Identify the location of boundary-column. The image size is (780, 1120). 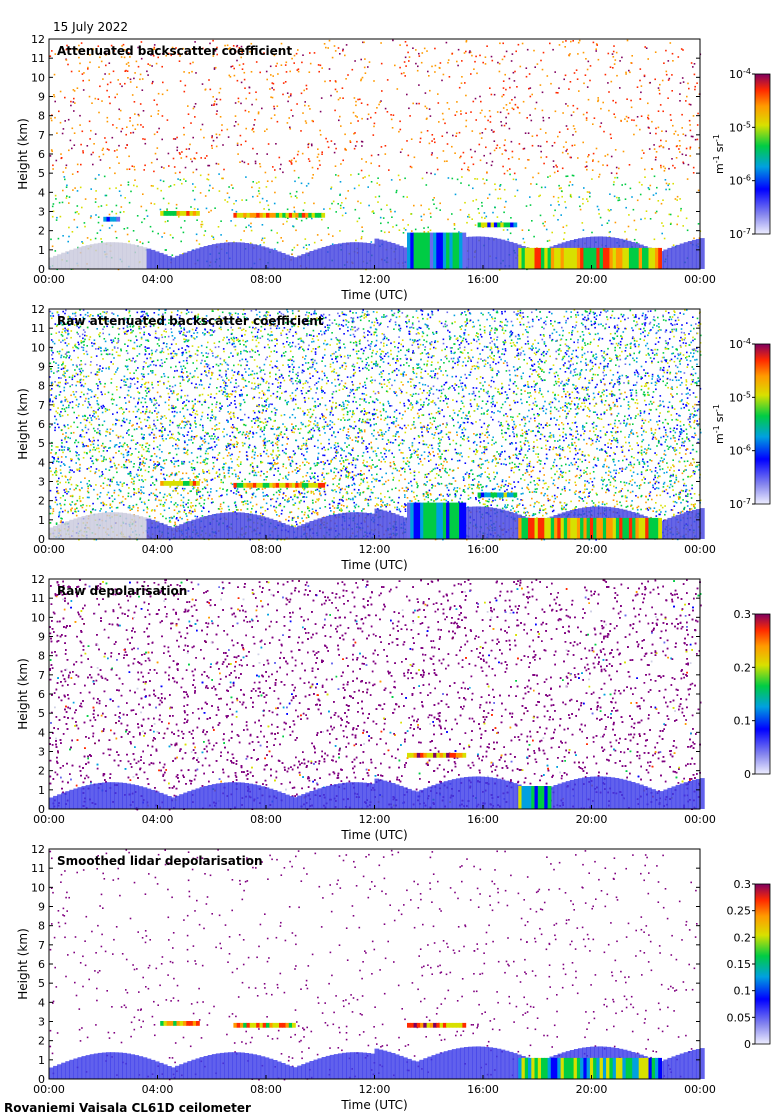
(487, 252).